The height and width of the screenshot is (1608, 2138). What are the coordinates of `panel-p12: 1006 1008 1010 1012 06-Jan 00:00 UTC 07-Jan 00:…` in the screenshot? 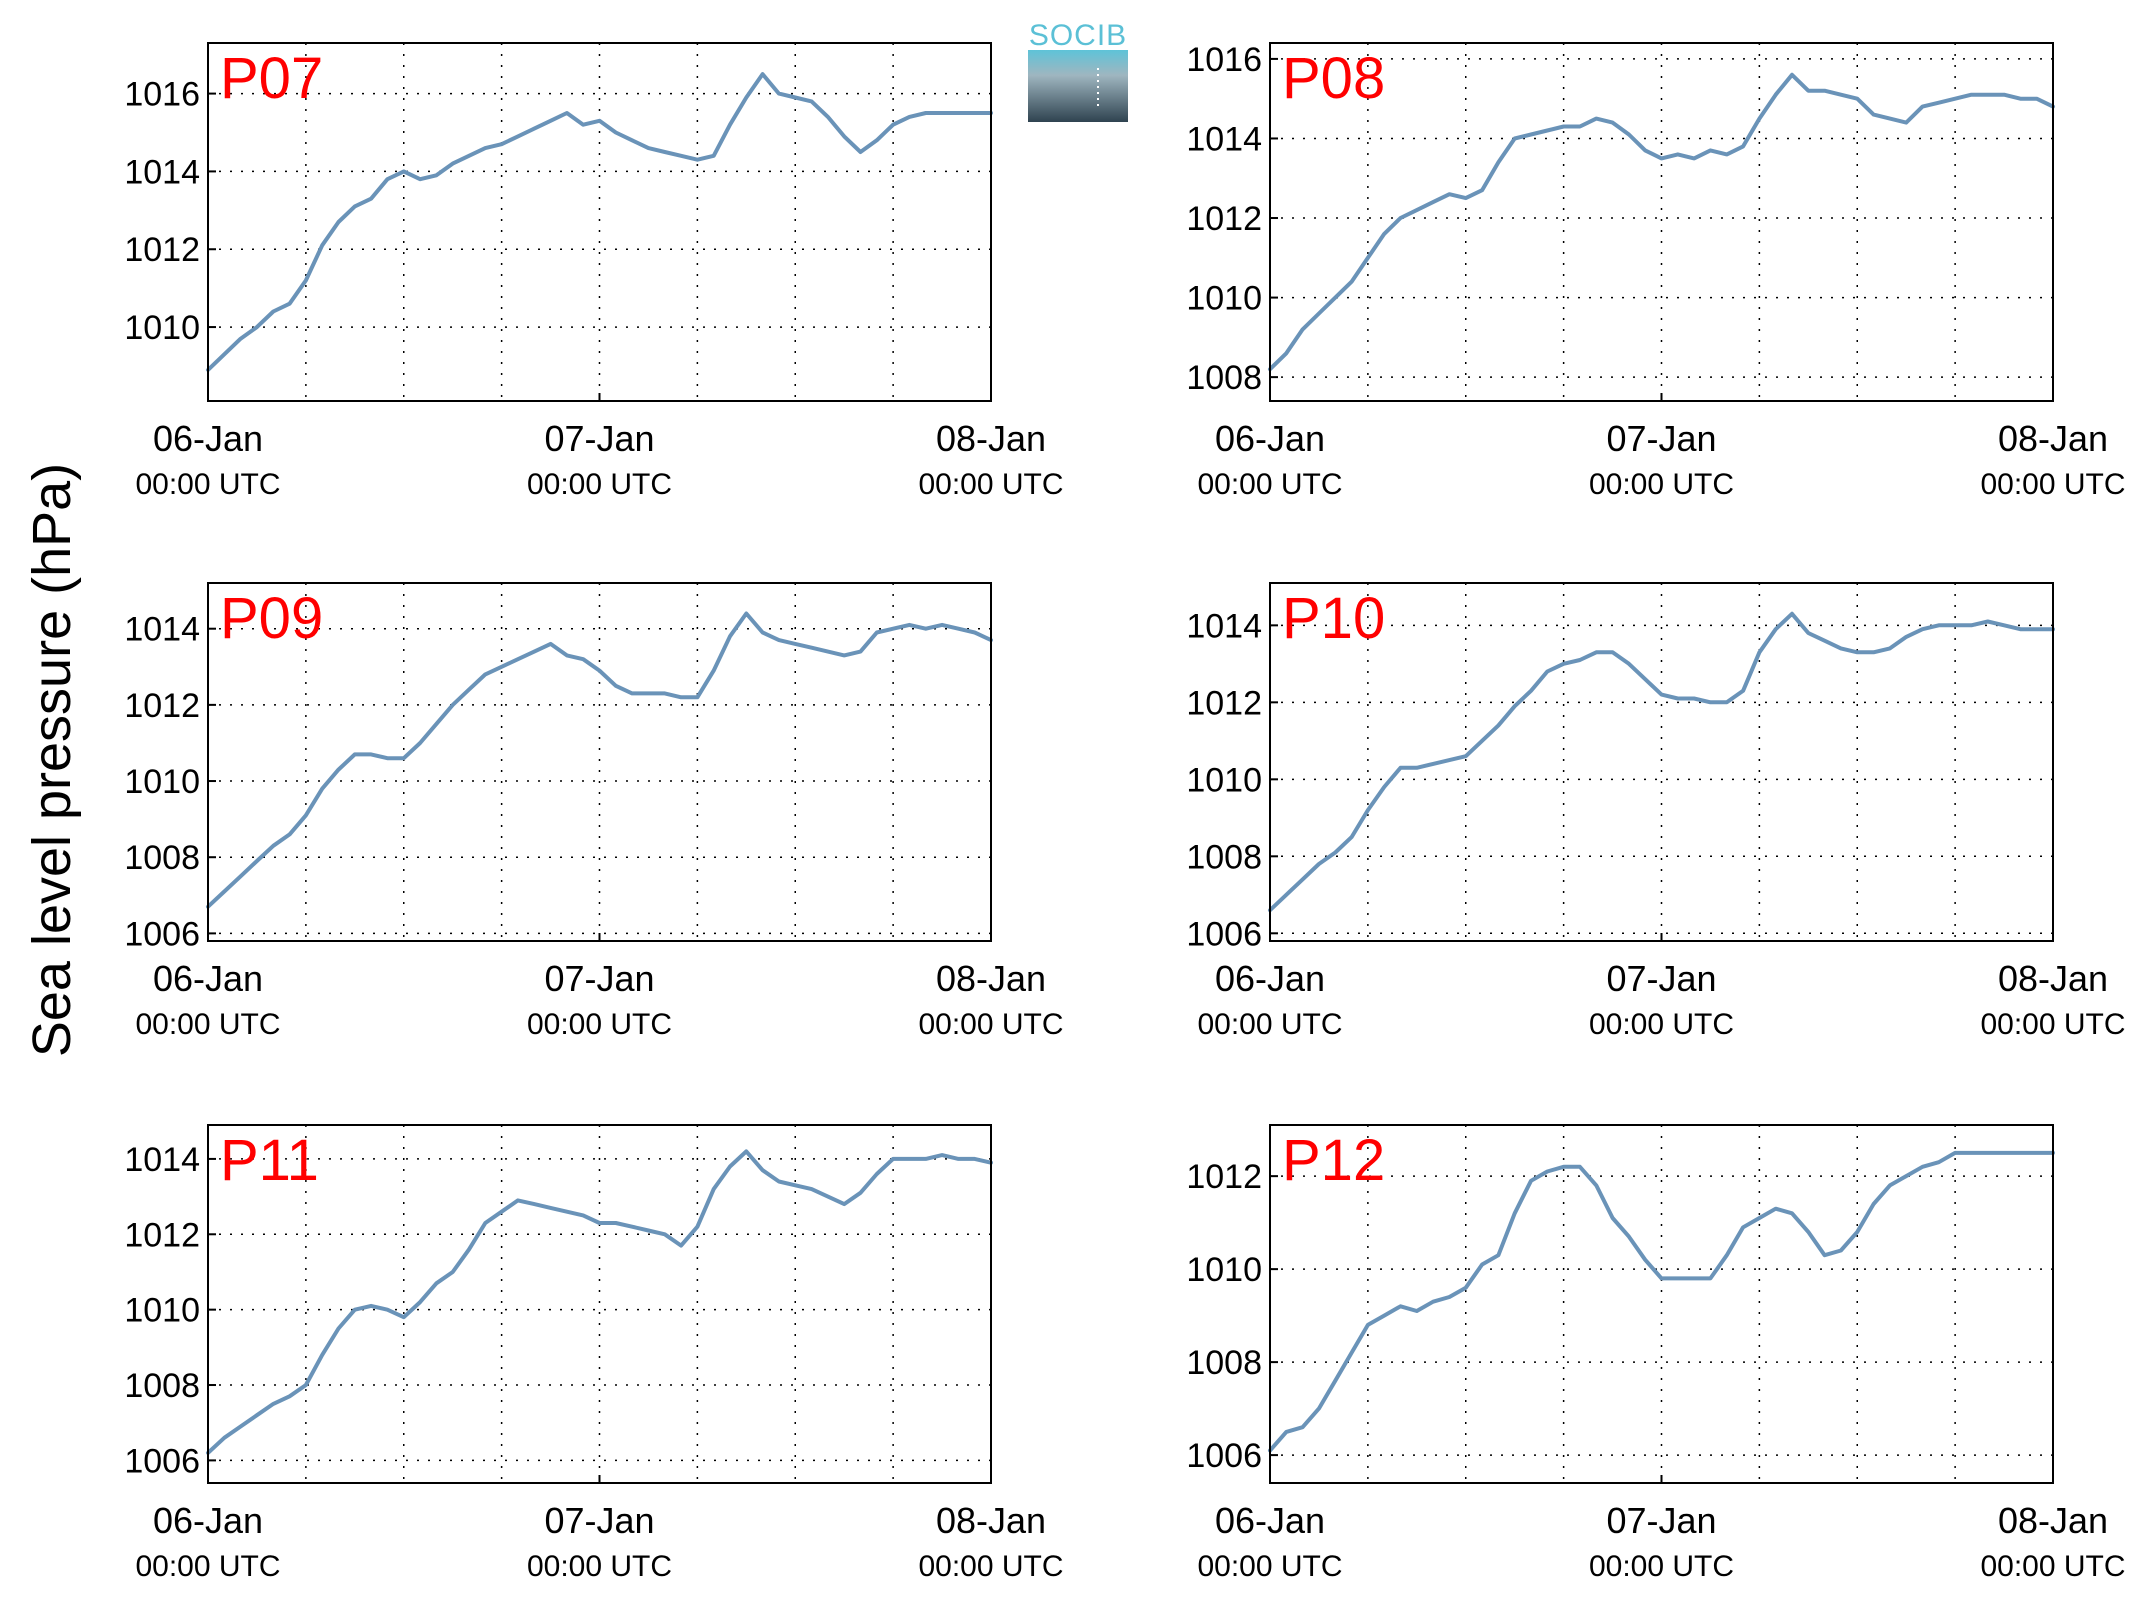 It's located at (1656, 1353).